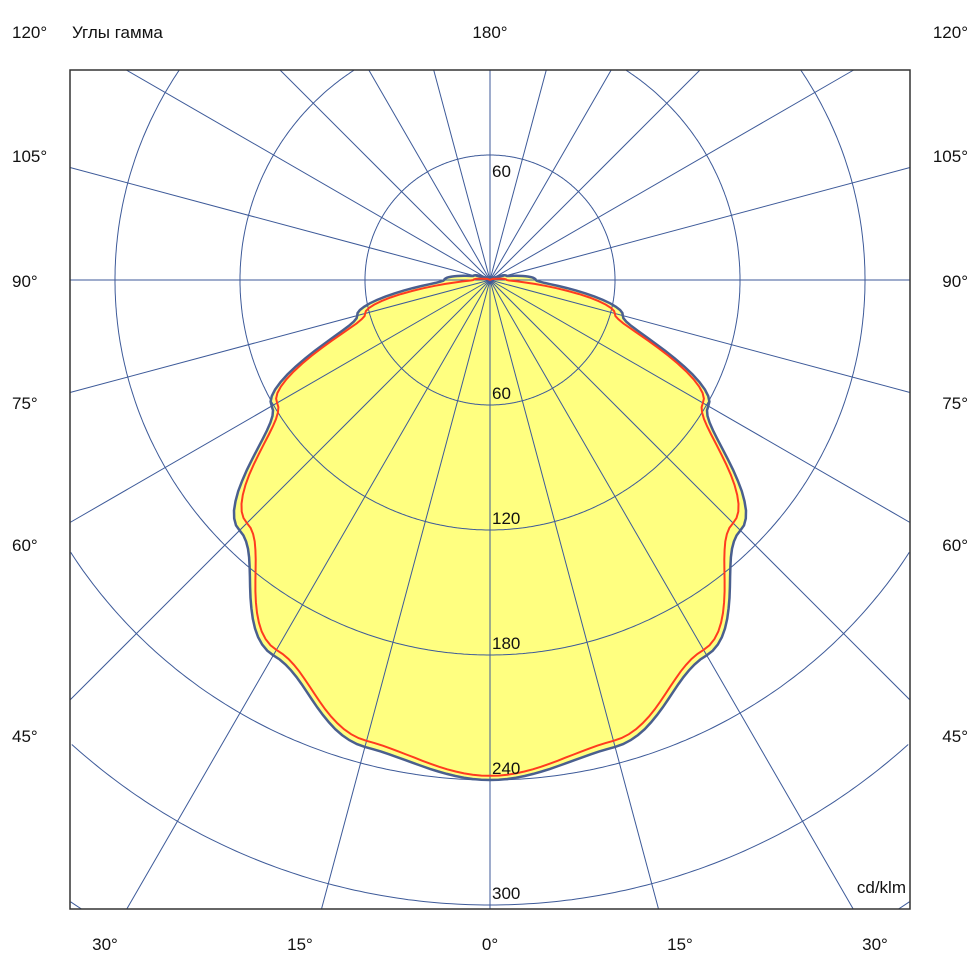 The image size is (980, 980). Describe the element at coordinates (29, 32) in the screenshot. I see `angle-label-left: 120°` at that location.